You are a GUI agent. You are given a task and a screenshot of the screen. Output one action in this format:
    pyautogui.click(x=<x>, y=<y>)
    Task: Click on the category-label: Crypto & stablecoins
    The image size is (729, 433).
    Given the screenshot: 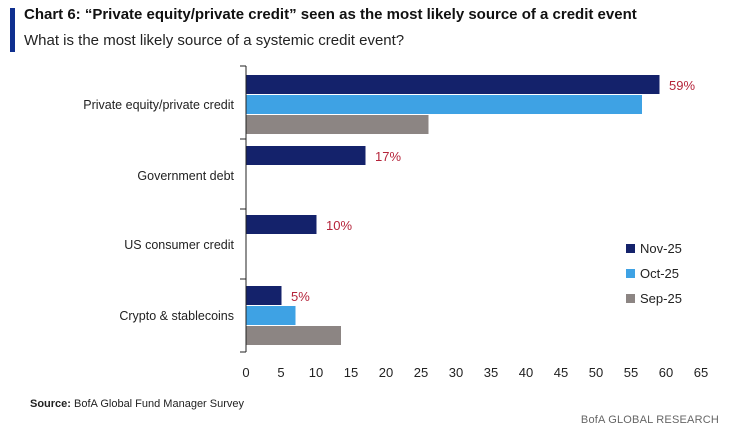 What is the action you would take?
    pyautogui.click(x=176, y=316)
    